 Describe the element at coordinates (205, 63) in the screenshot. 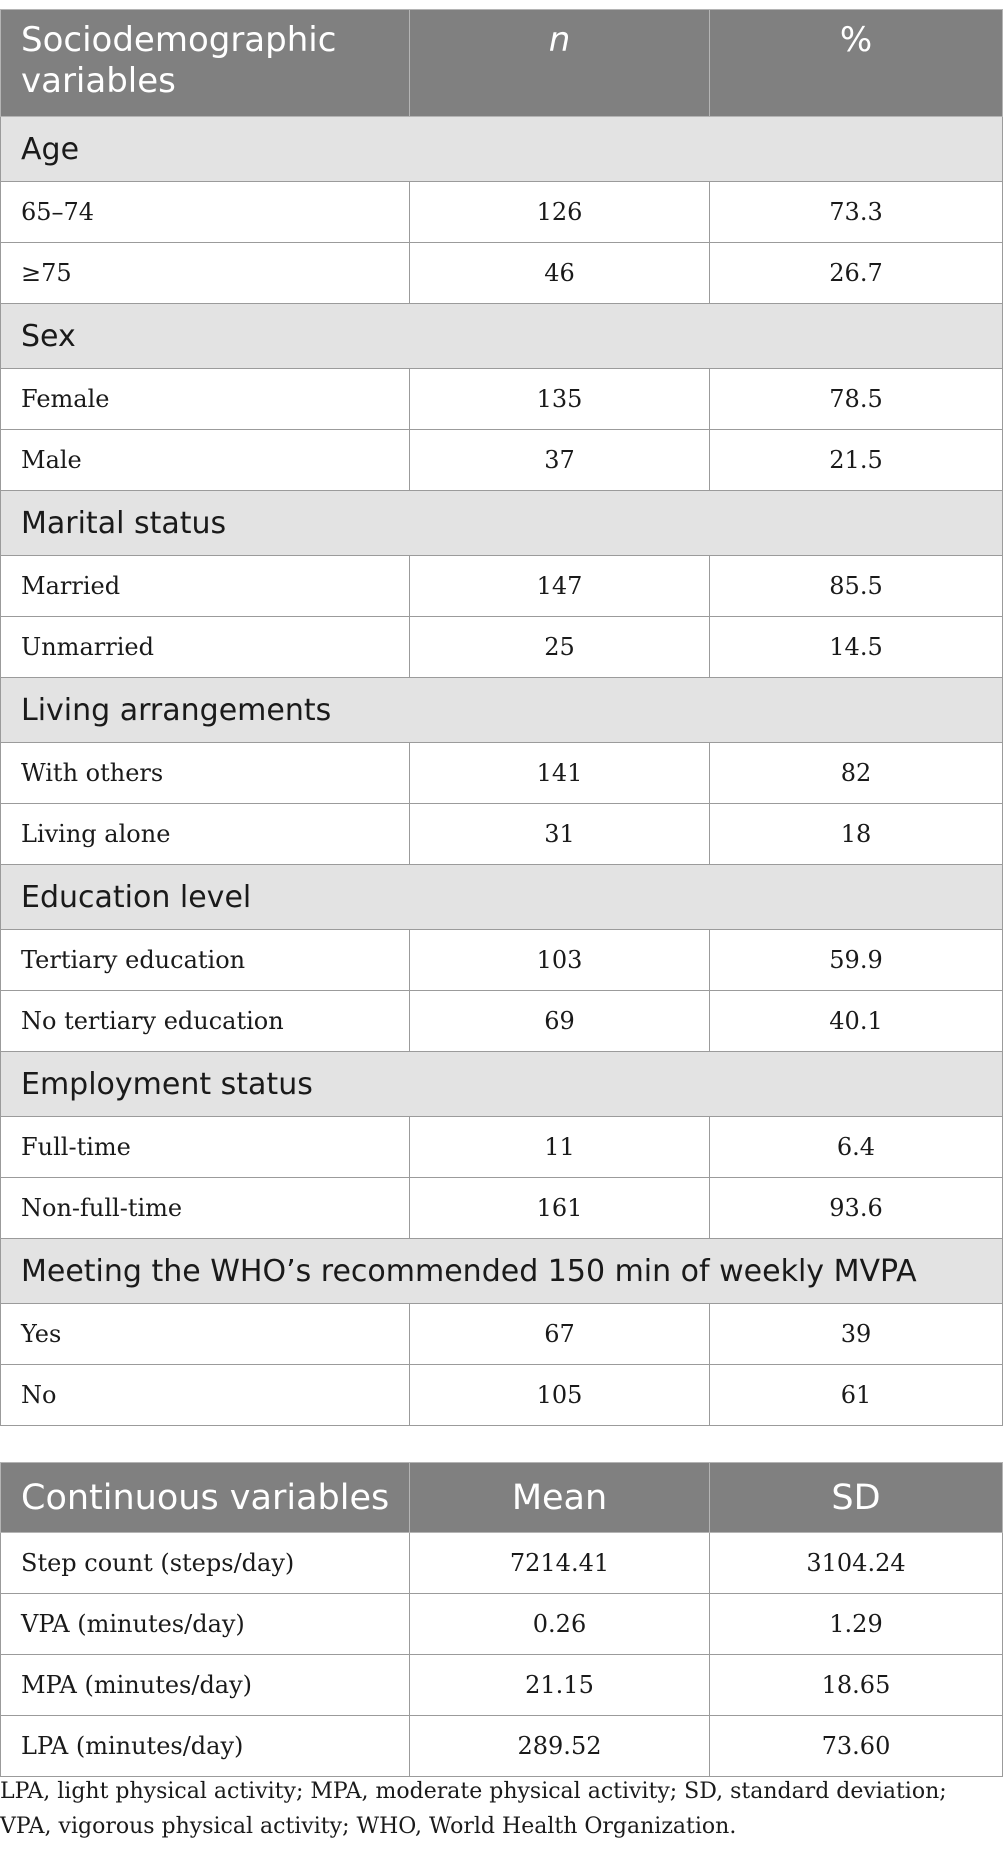

I see `column-header-variables: Sociodemographic variables` at that location.